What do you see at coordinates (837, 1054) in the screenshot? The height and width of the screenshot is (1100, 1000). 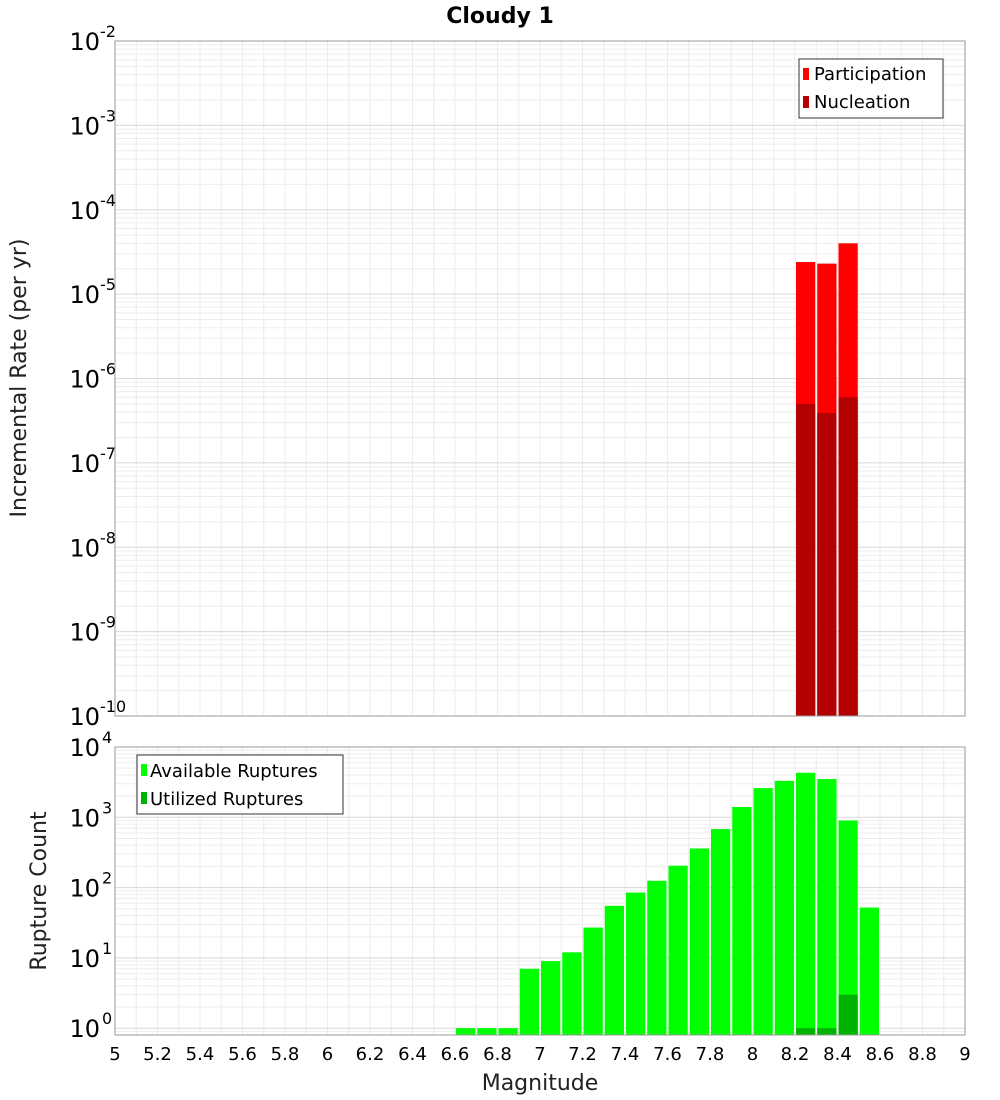 I see `x-tick-label: 8.4` at bounding box center [837, 1054].